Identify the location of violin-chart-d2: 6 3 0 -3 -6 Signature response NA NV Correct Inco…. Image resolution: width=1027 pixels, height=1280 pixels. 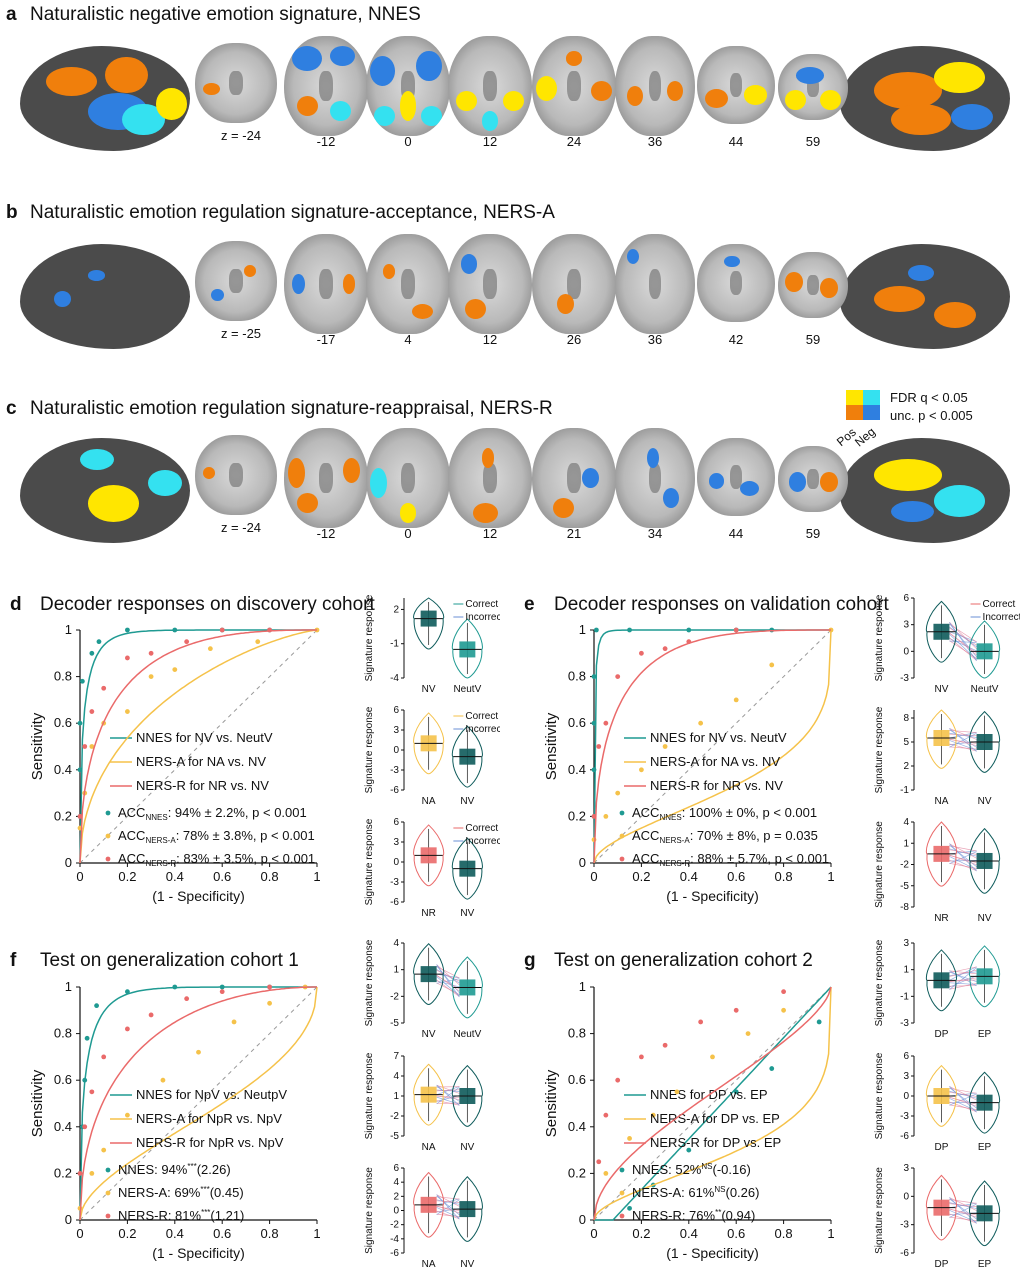
(432, 756).